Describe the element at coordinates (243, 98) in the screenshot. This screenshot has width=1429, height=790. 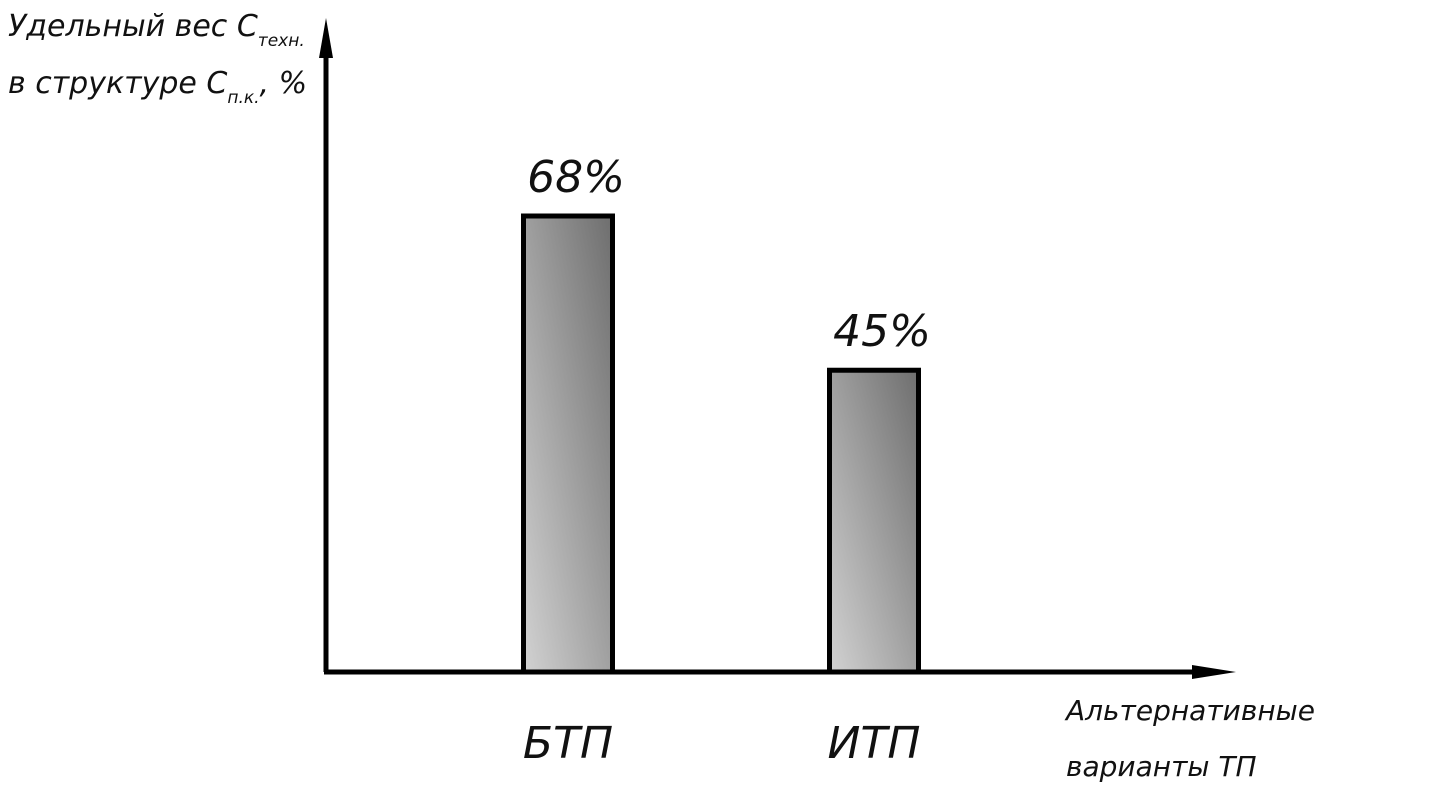
I see `y-axis-label-line2-subscript: п.к.` at that location.